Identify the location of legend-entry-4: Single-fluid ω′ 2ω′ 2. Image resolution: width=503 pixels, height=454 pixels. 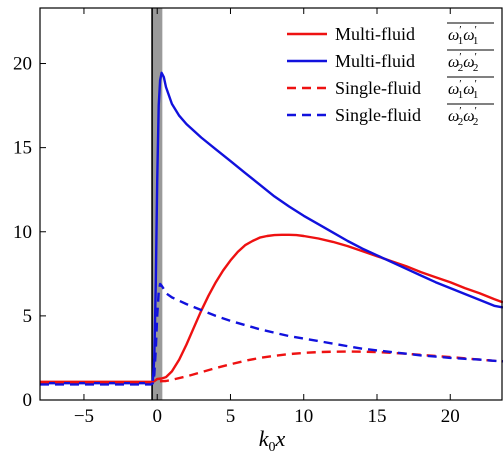
(390, 115).